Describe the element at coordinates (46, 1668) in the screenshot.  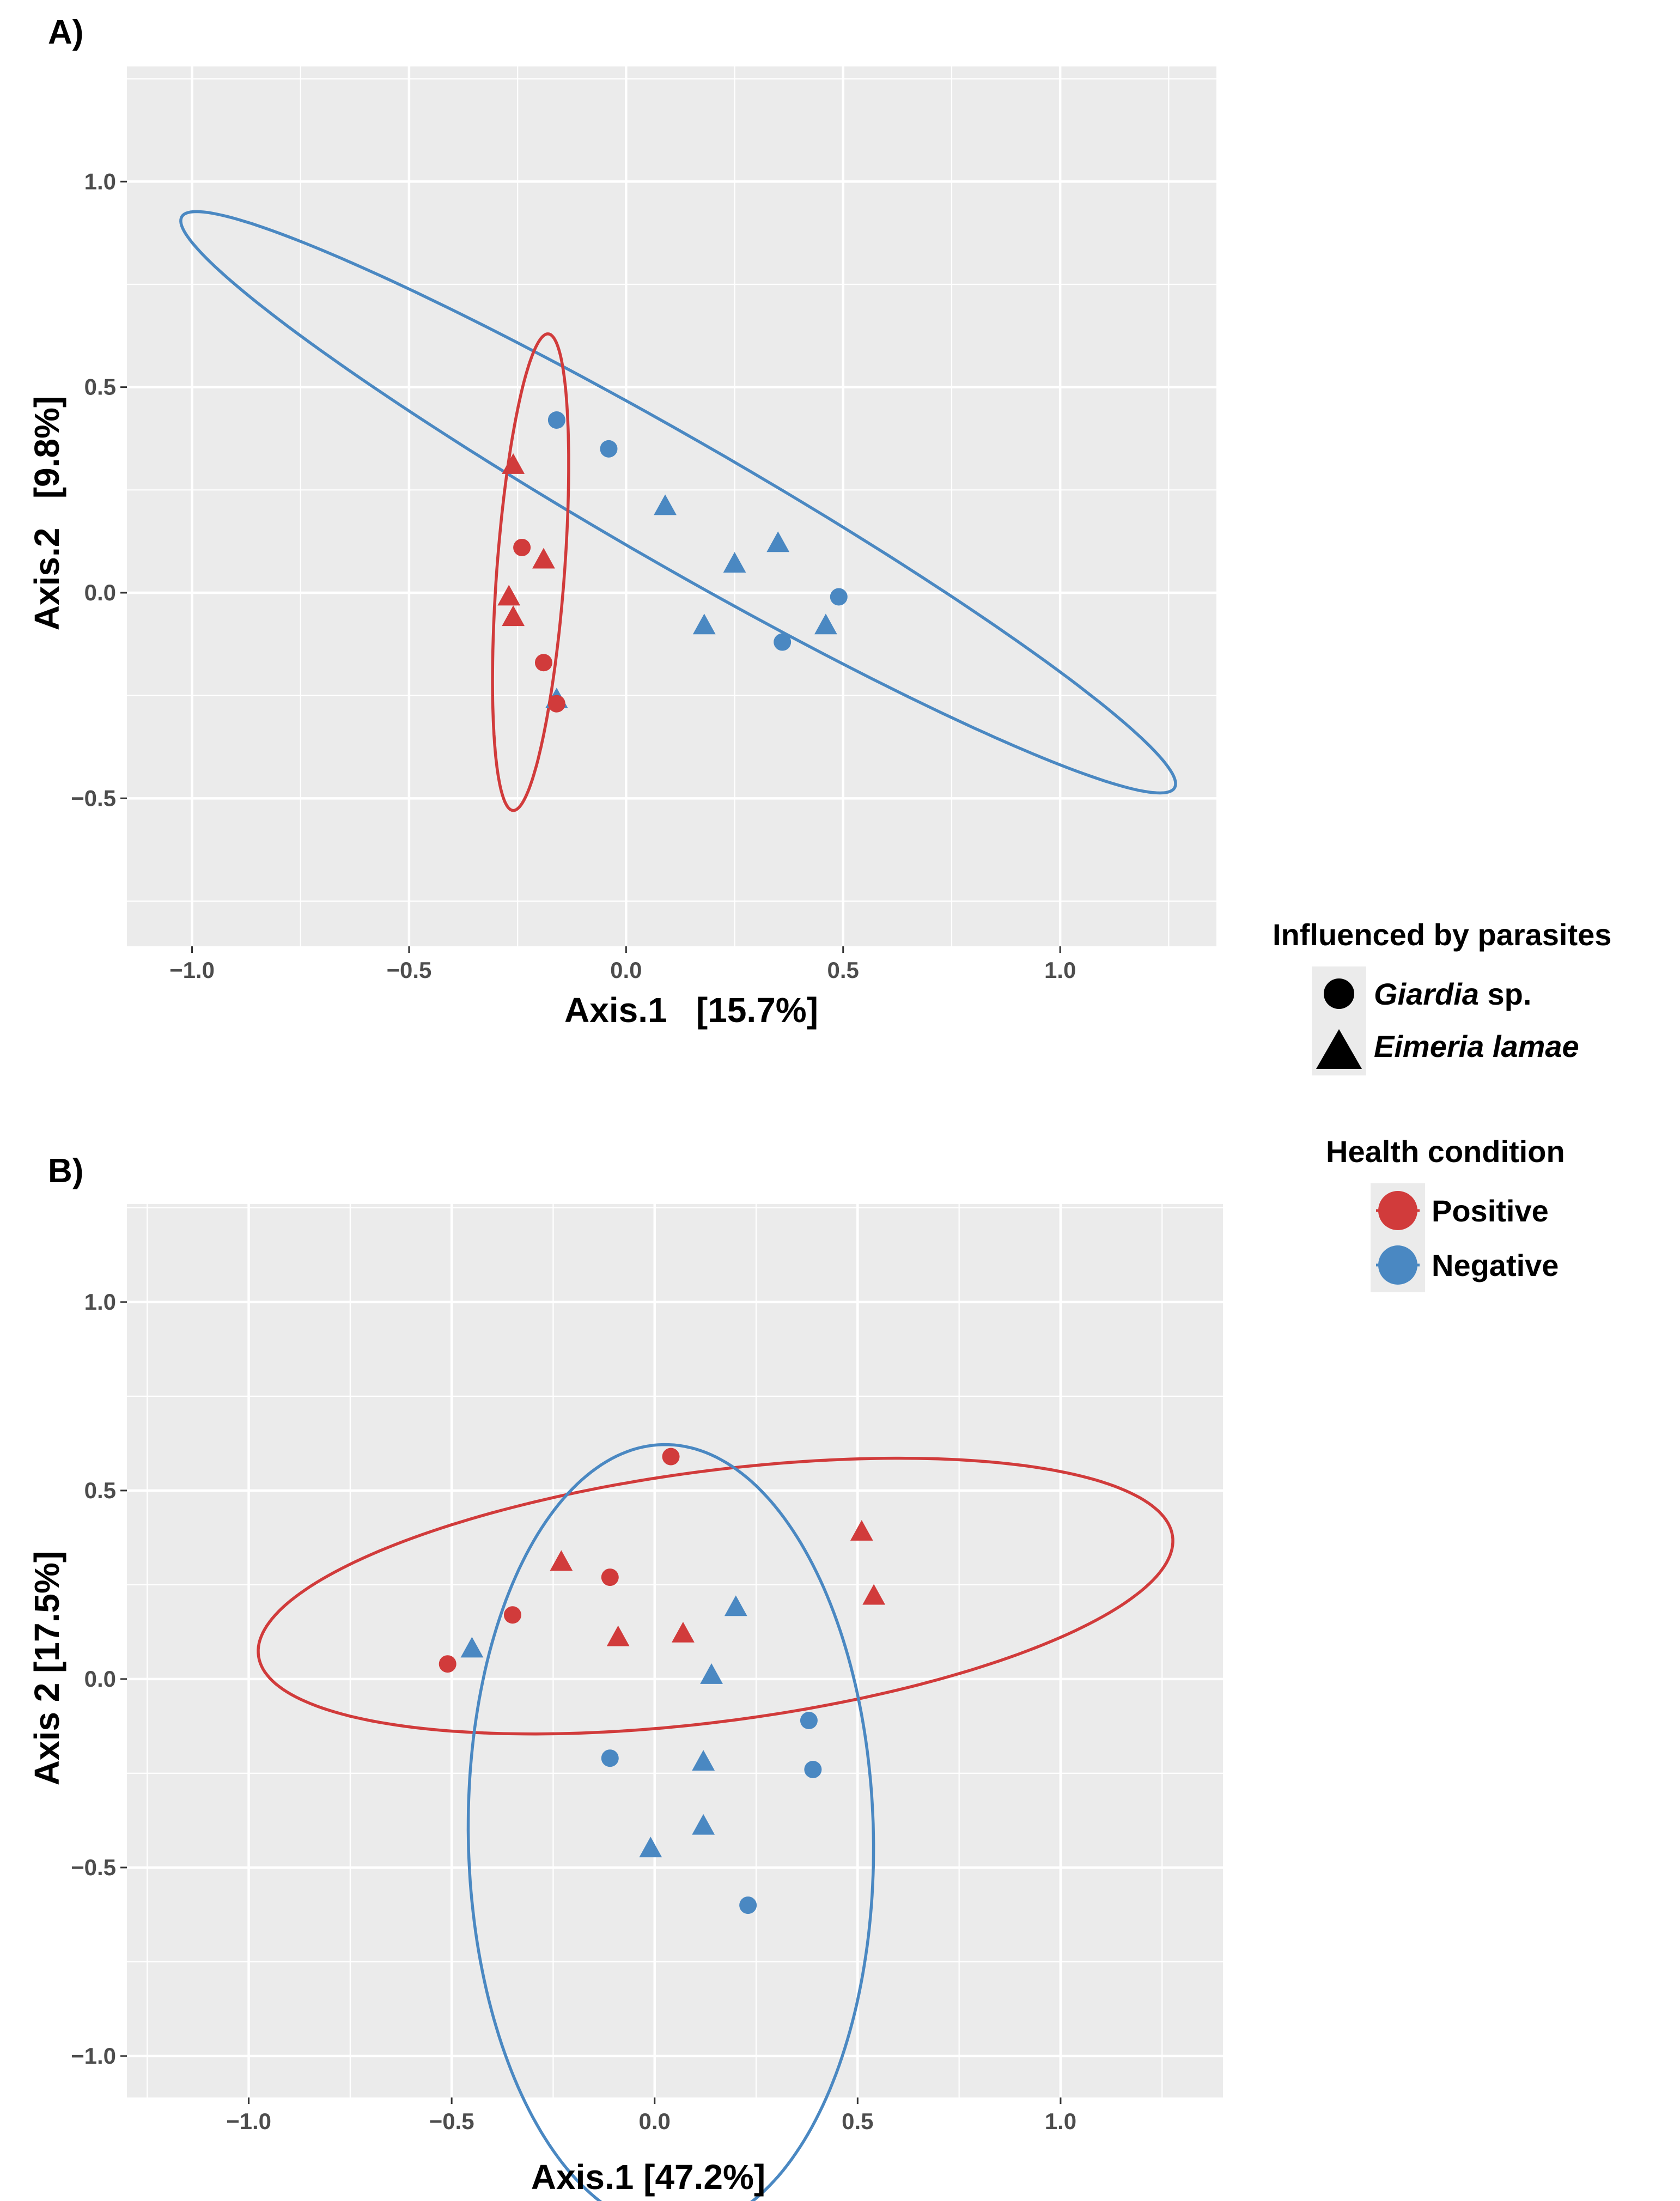
I see `plot-b-y-axis-title: Axis 2 [17.5%]` at that location.